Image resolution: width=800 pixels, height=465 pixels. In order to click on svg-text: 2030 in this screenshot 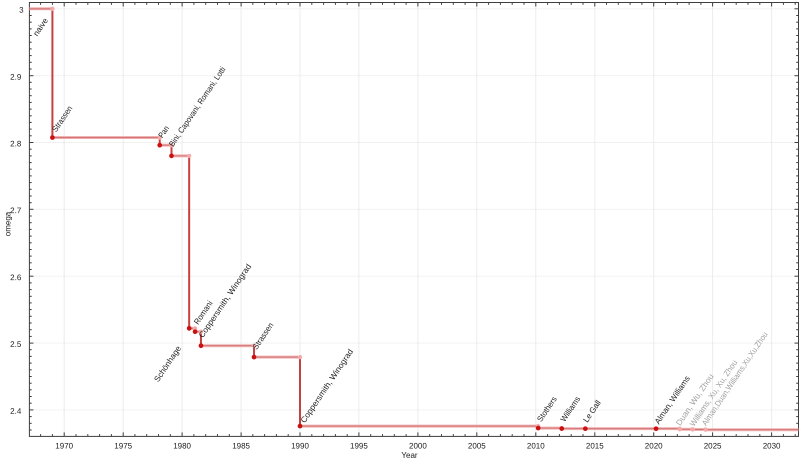, I will do `click(772, 445)`.